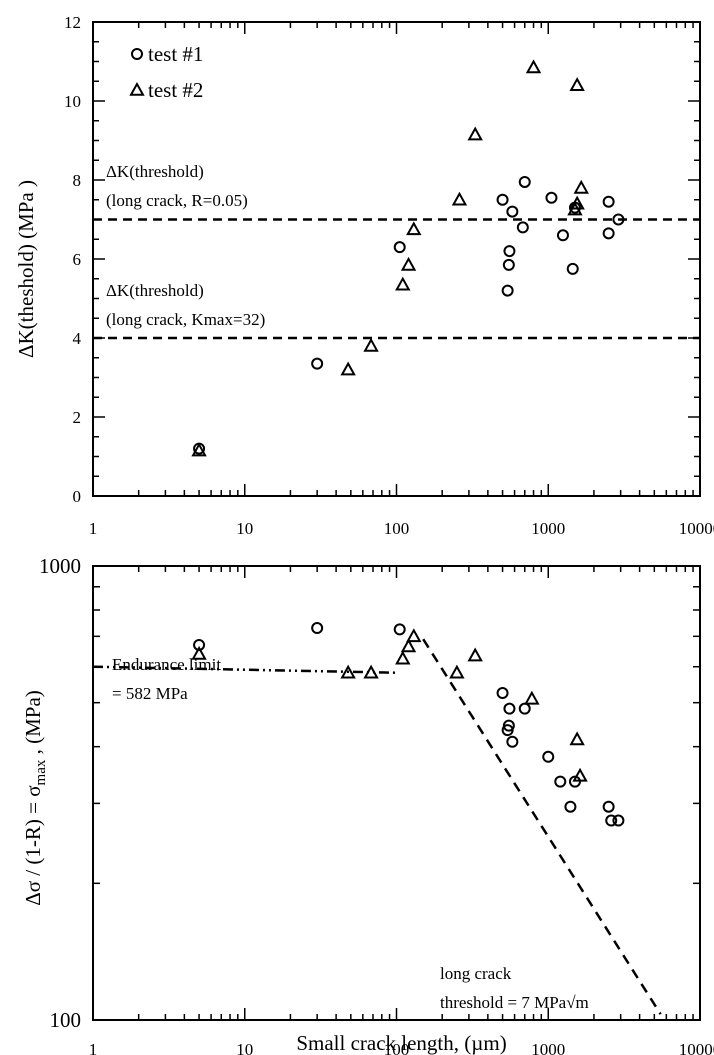 This screenshot has height=1055, width=714. Describe the element at coordinates (77, 417) in the screenshot. I see `y-tick-label: 2` at that location.